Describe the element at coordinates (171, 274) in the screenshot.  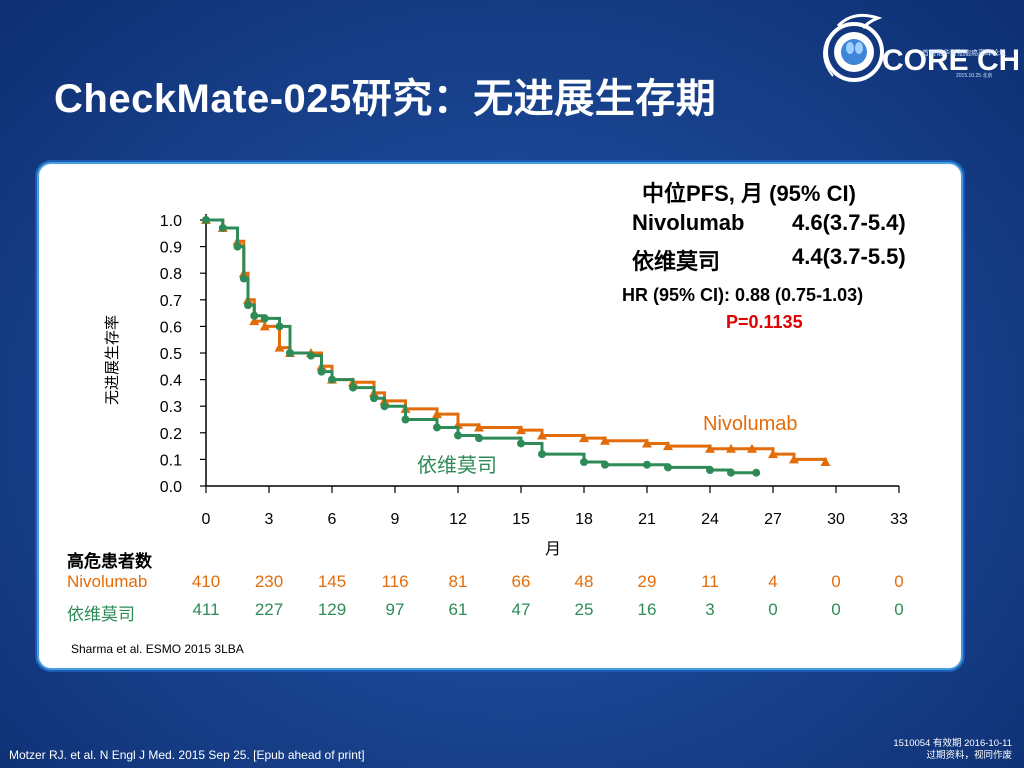
I see `y-tick-label: 0.8` at that location.